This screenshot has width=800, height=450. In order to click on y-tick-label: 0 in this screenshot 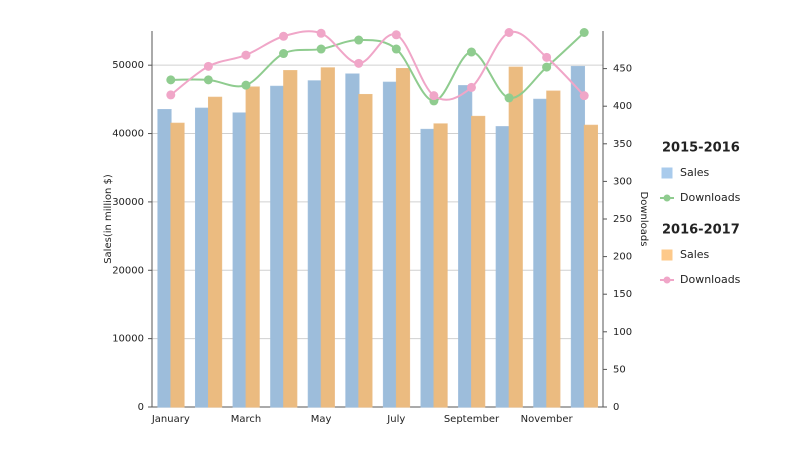, I will do `click(141, 407)`.